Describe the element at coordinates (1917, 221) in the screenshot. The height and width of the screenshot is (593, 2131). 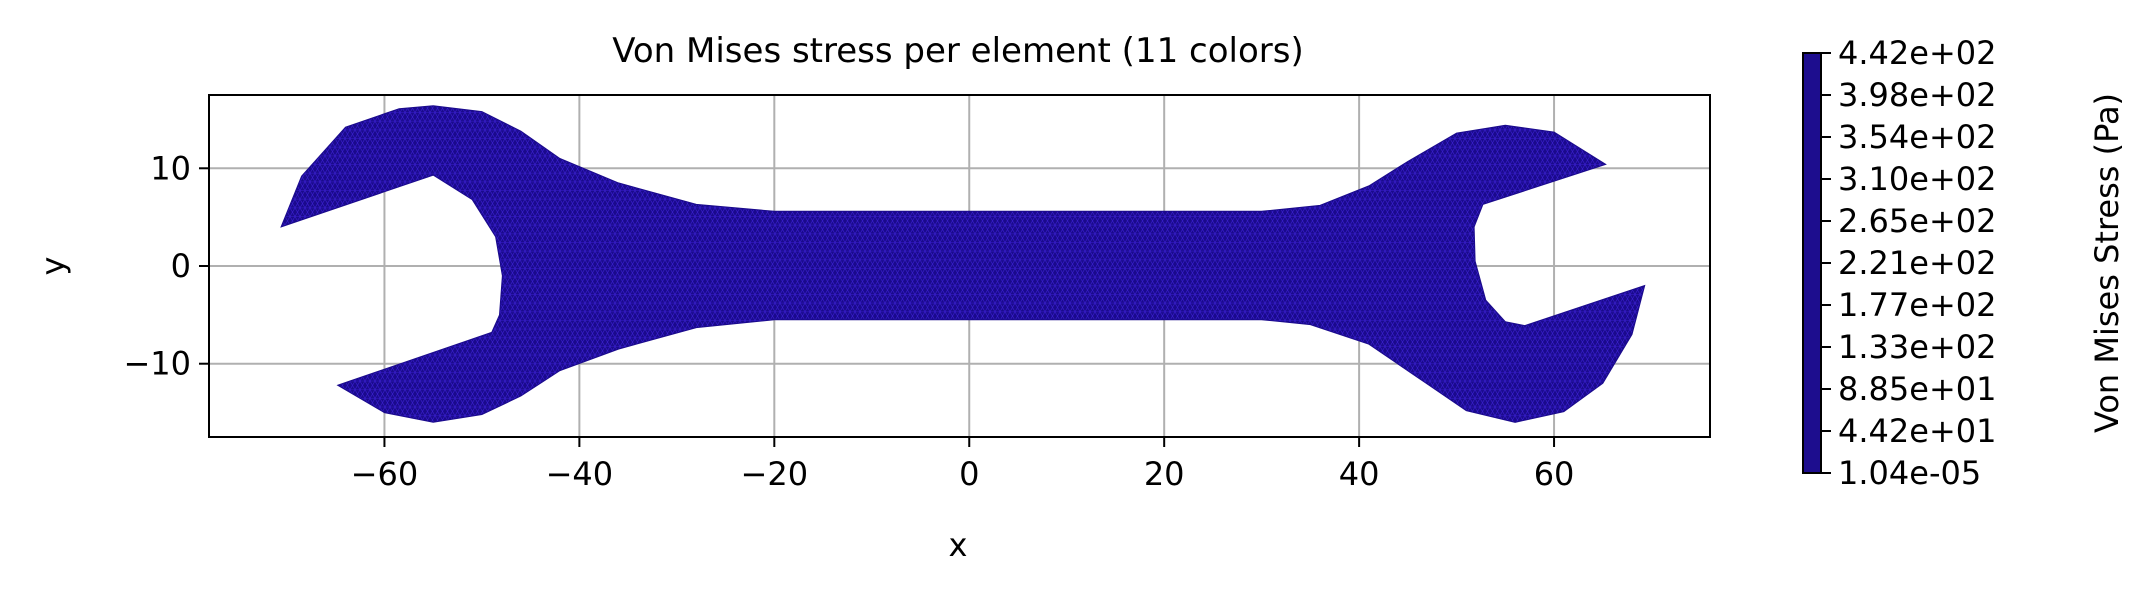
I see `colorbar-tick-label: 2.65e+02` at that location.